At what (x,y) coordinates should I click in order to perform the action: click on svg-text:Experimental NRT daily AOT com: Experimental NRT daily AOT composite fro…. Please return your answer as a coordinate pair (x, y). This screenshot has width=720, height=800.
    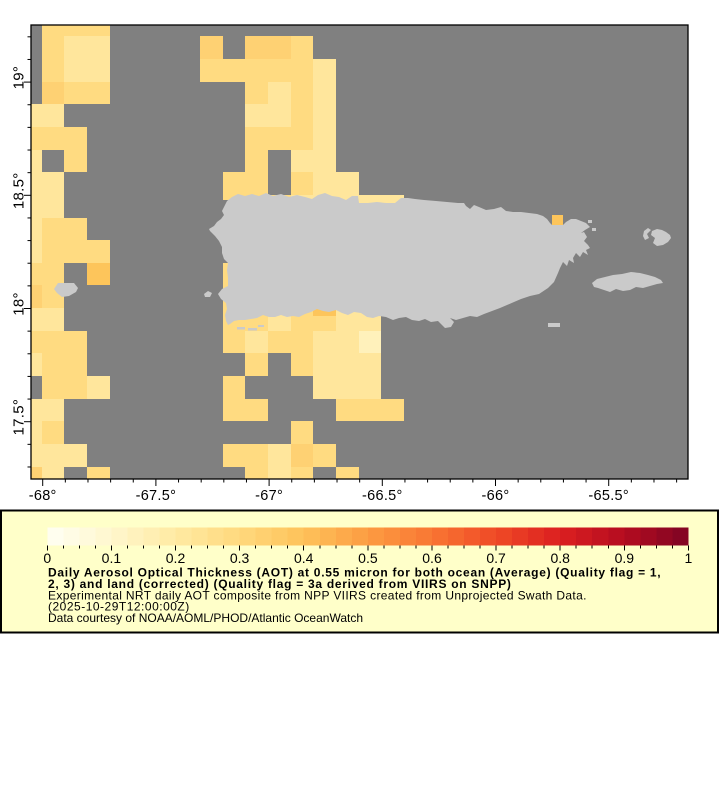
    Looking at the image, I should click on (317, 596).